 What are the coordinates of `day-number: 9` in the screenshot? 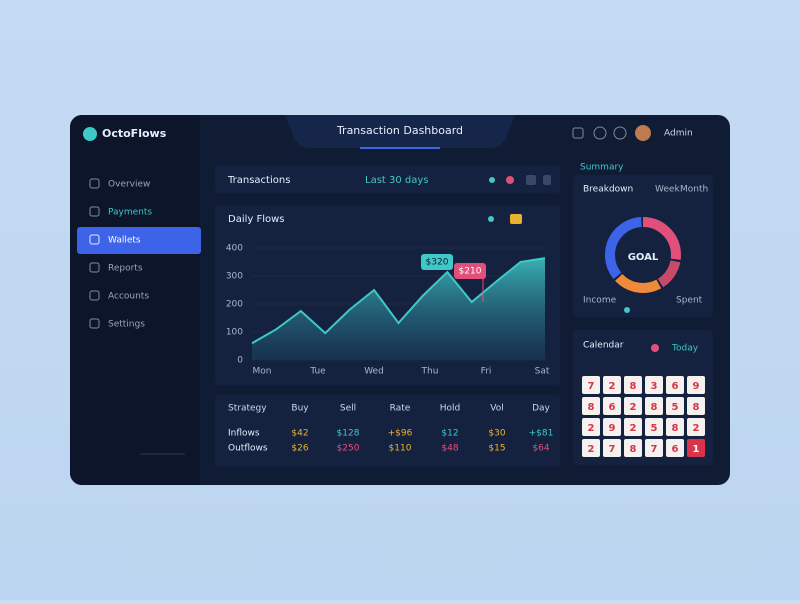 It's located at (612, 428).